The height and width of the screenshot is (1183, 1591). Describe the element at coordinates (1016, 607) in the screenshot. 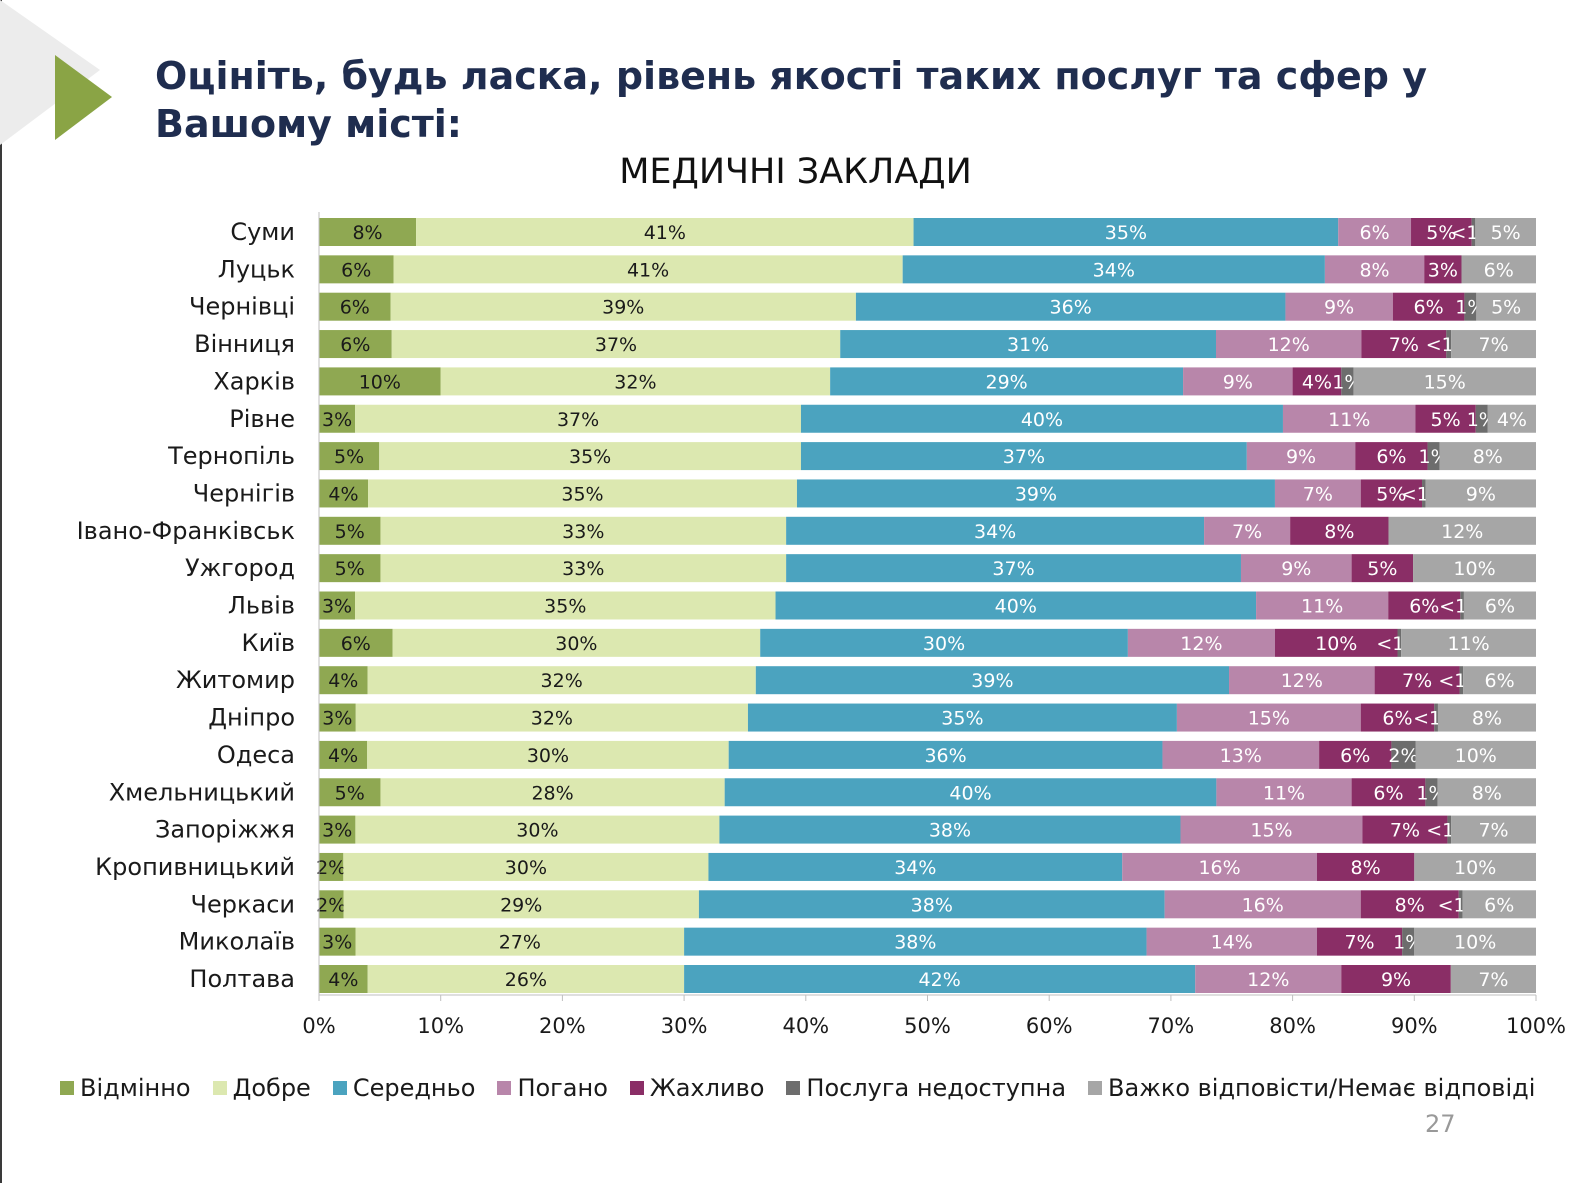

I see `data-label: 40%` at that location.